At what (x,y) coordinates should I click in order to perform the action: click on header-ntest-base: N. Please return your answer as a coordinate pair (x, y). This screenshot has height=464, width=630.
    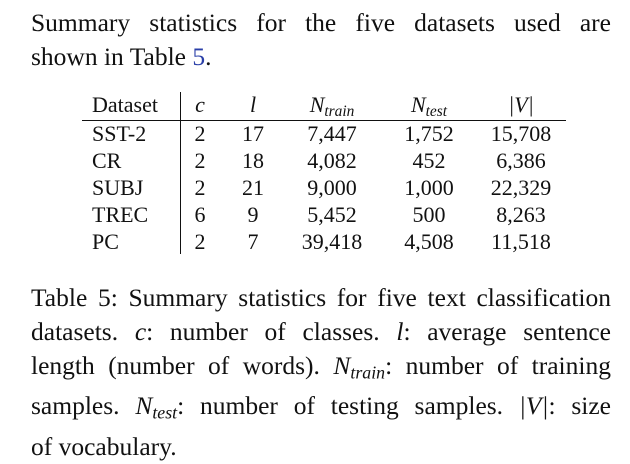
    Looking at the image, I should click on (418, 104).